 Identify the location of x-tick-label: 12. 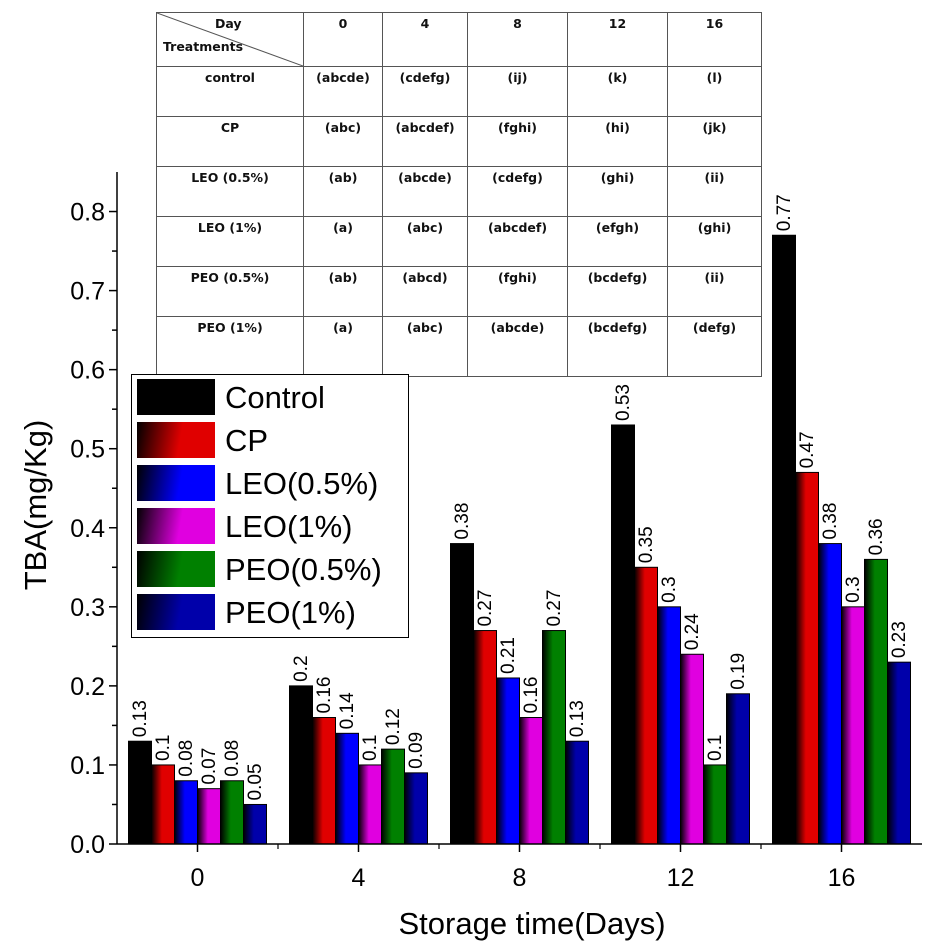
(681, 878).